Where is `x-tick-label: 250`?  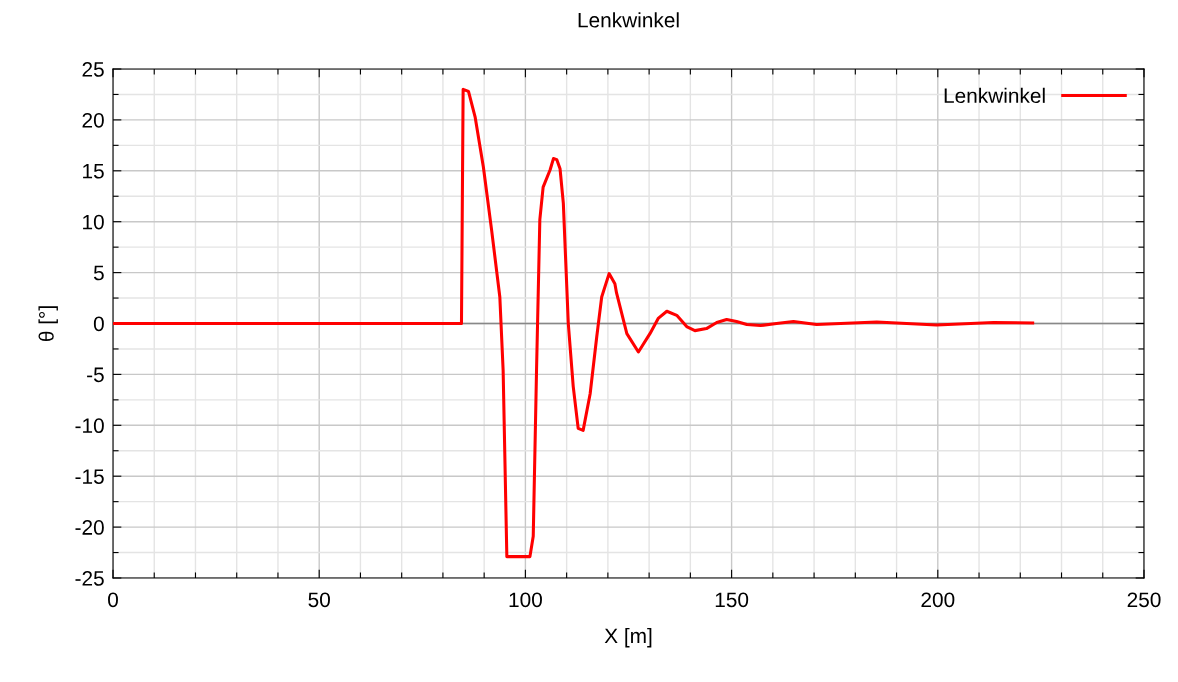
x-tick-label: 250 is located at coordinates (1144, 600).